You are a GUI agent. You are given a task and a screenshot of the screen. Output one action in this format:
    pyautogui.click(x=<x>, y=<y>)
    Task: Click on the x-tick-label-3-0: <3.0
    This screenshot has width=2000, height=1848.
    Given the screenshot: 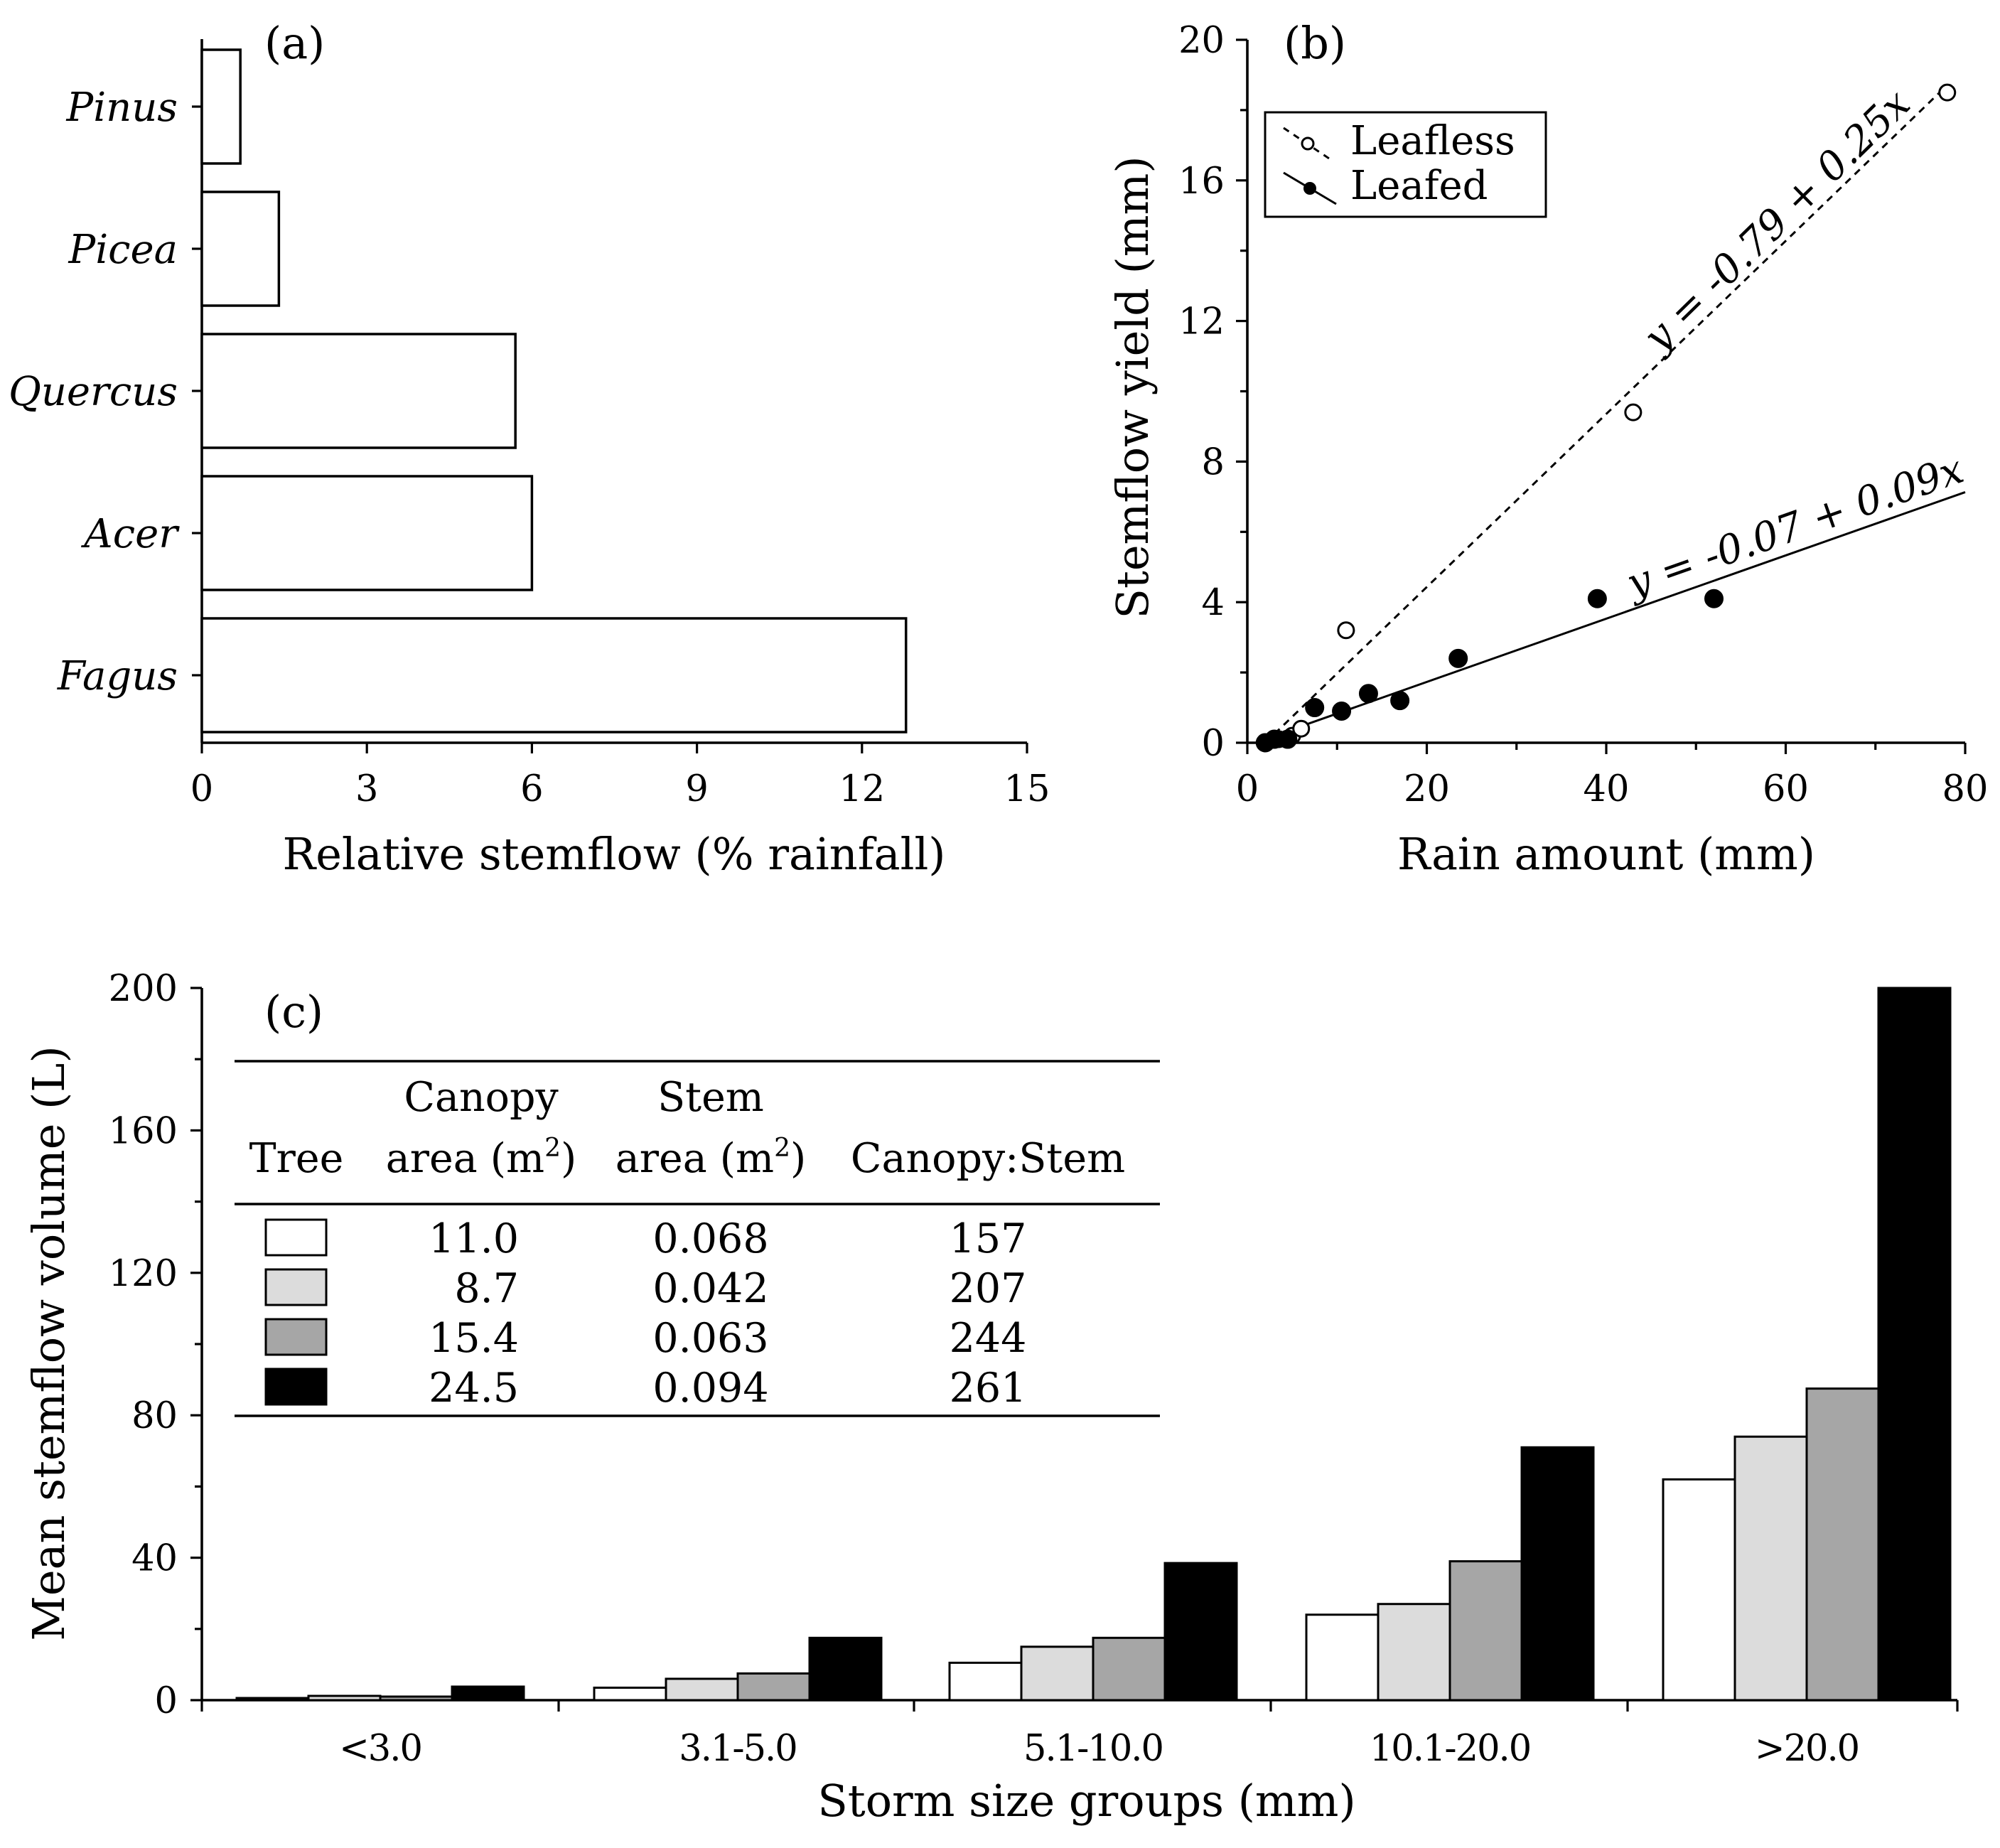 What is the action you would take?
    pyautogui.click(x=380, y=1749)
    